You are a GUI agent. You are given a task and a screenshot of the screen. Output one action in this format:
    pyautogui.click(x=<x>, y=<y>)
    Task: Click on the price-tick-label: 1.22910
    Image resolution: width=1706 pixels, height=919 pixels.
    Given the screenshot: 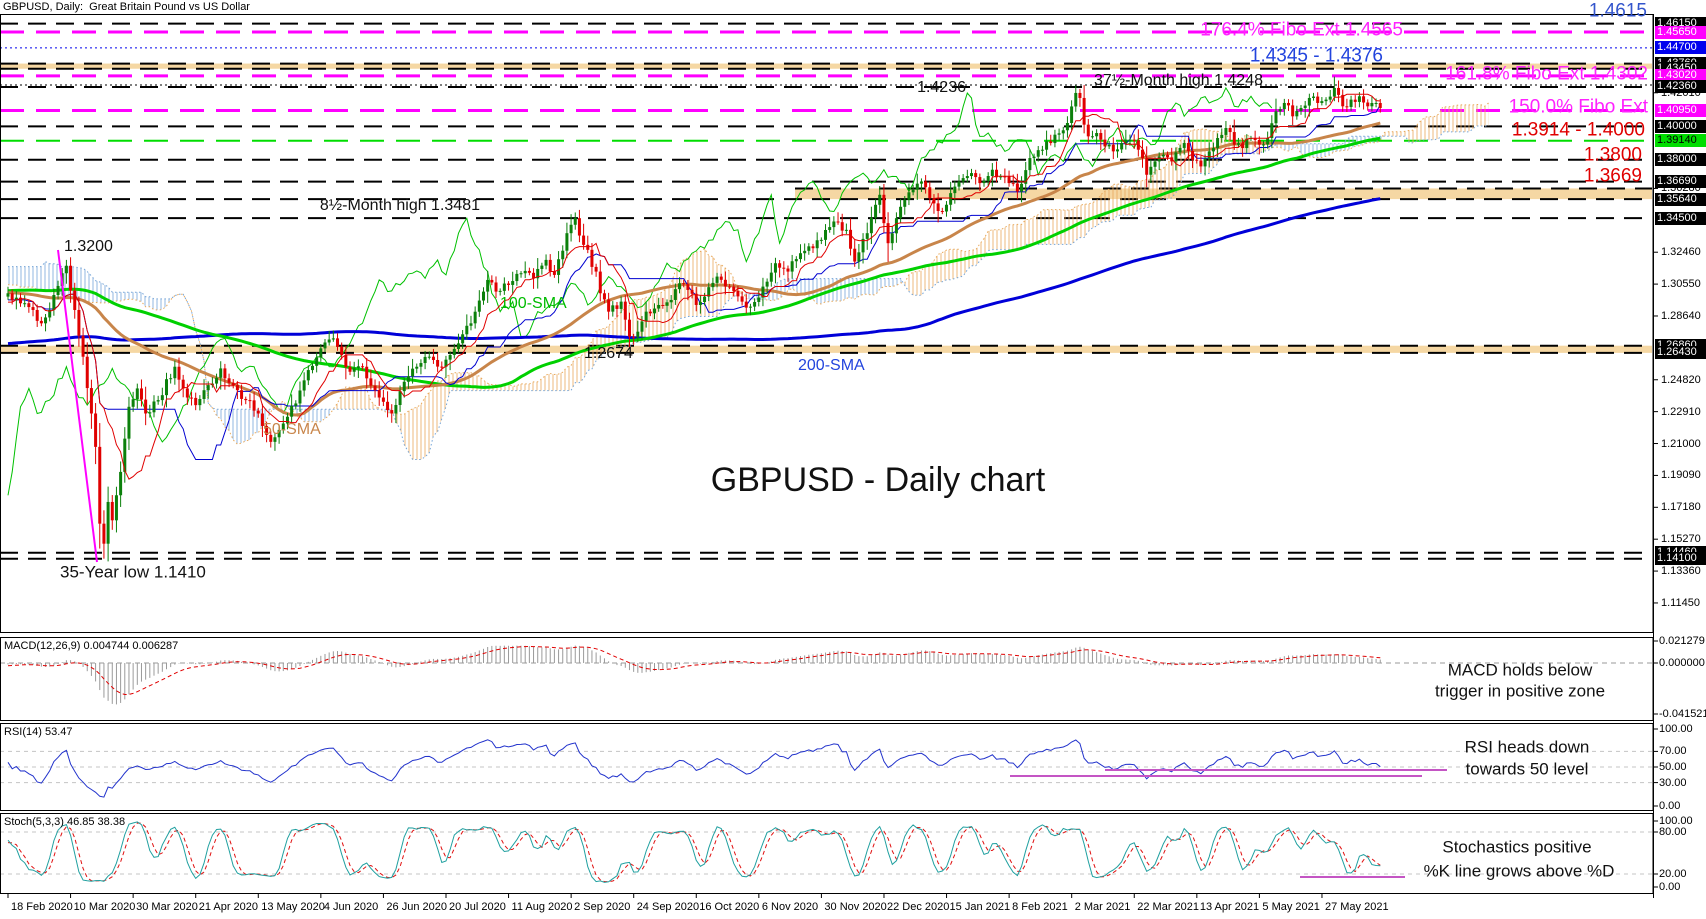 What is the action you would take?
    pyautogui.click(x=1681, y=411)
    